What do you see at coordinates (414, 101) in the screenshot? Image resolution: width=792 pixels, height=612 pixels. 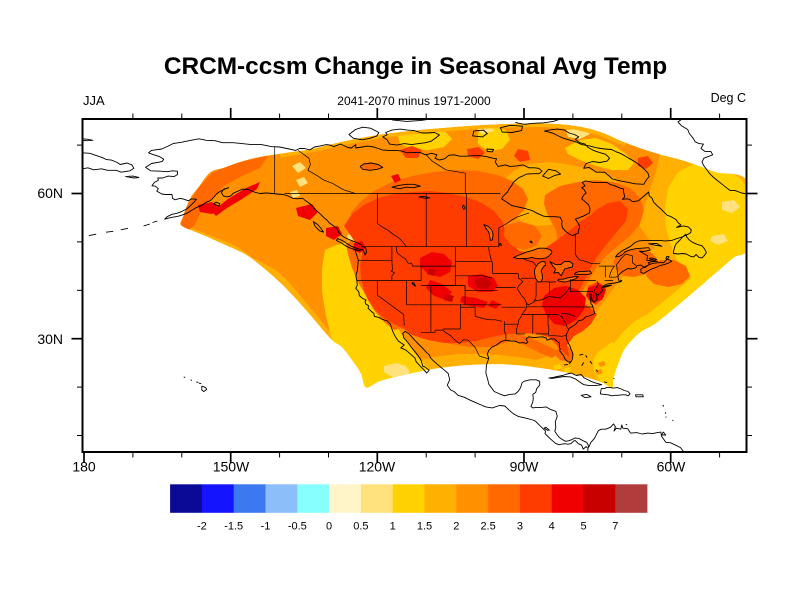 I see `svg-text: 2041-2070 minus 1971-2000` at bounding box center [414, 101].